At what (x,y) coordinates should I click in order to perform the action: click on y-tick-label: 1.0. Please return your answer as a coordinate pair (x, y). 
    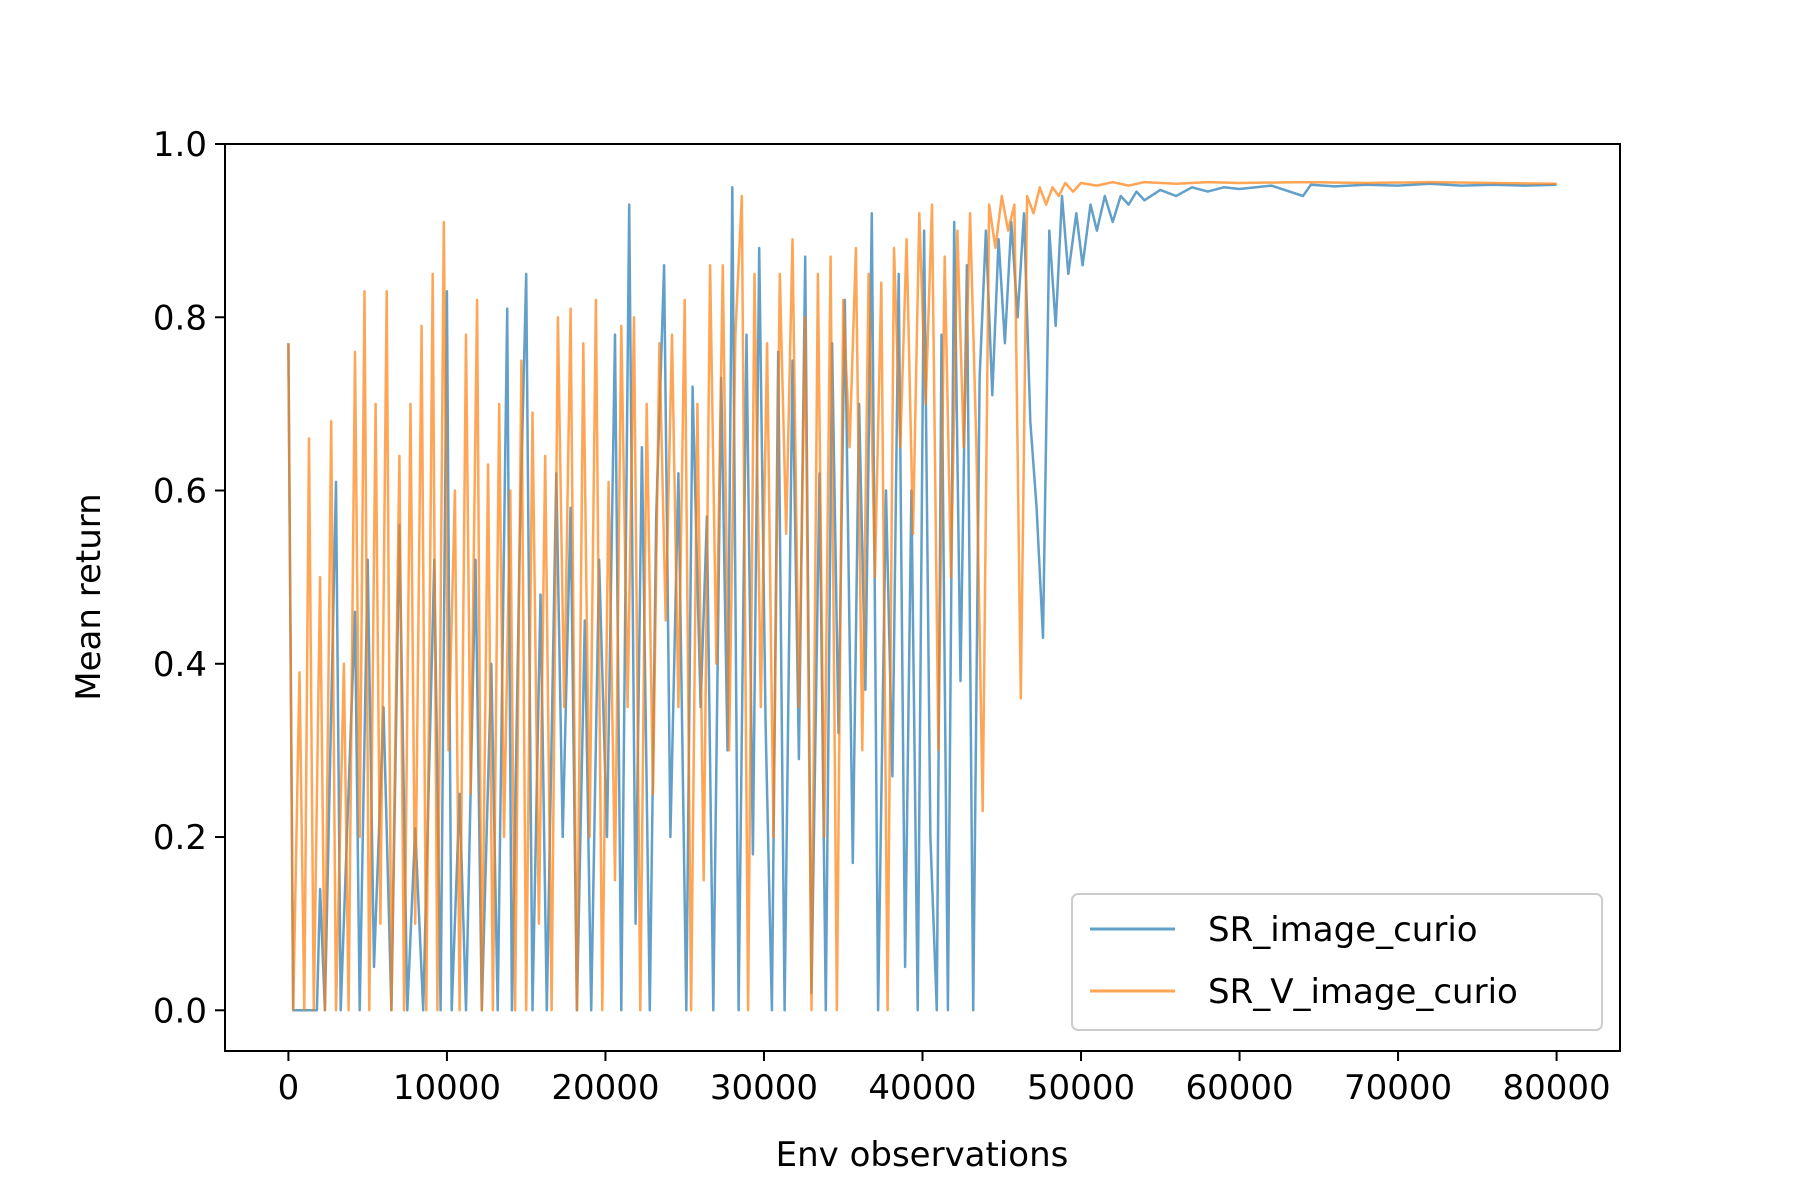
    Looking at the image, I should click on (180, 145).